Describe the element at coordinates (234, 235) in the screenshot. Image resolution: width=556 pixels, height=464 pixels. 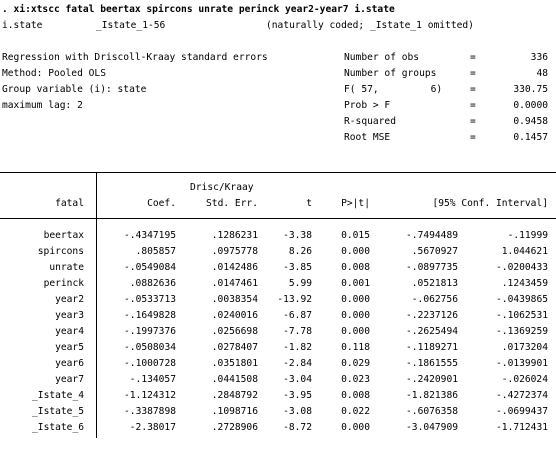
I see `se-value: .1286231` at that location.